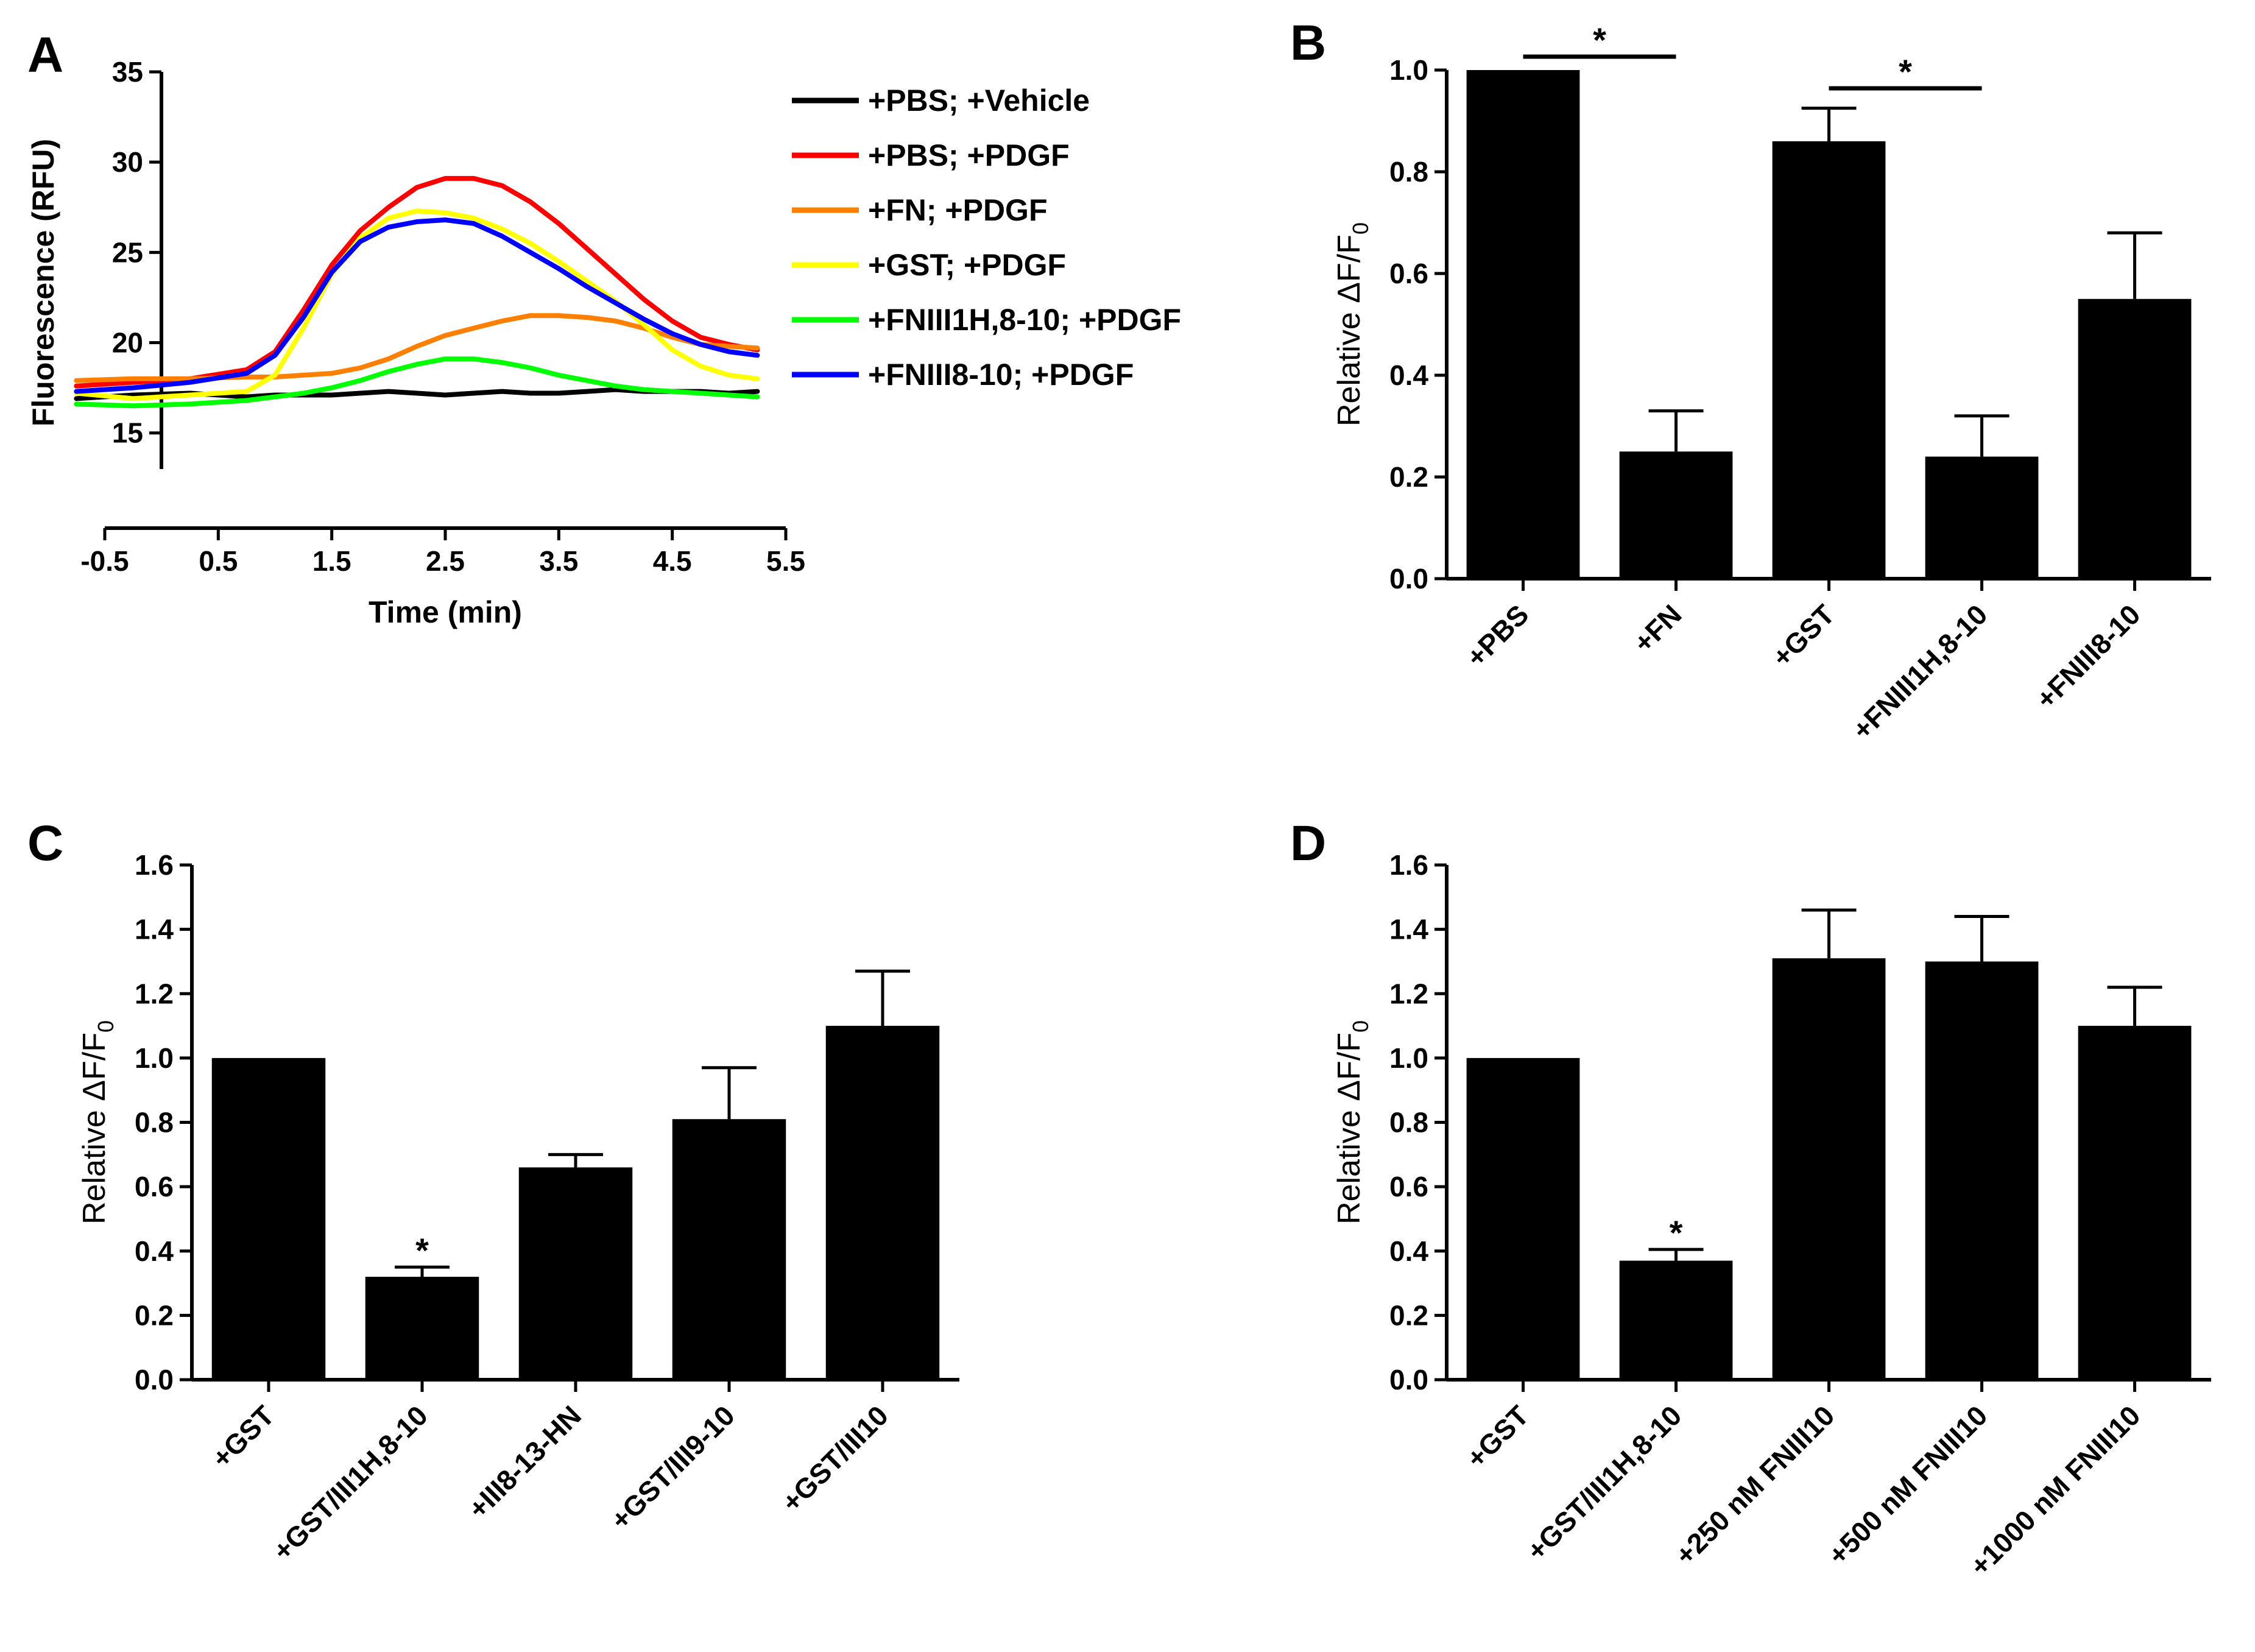 The image size is (2255, 1652). Describe the element at coordinates (104, 561) in the screenshot. I see `x-tick-label: -0.5` at that location.